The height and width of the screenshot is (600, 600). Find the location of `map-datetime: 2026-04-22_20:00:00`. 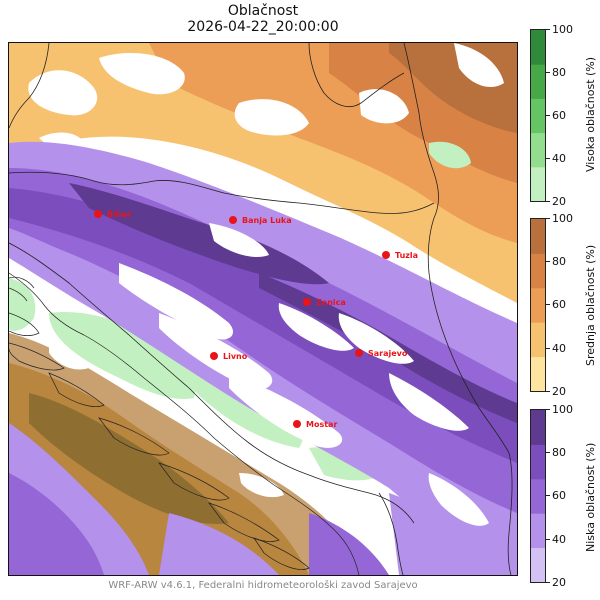

map-datetime: 2026-04-22_20:00:00 is located at coordinates (263, 27).